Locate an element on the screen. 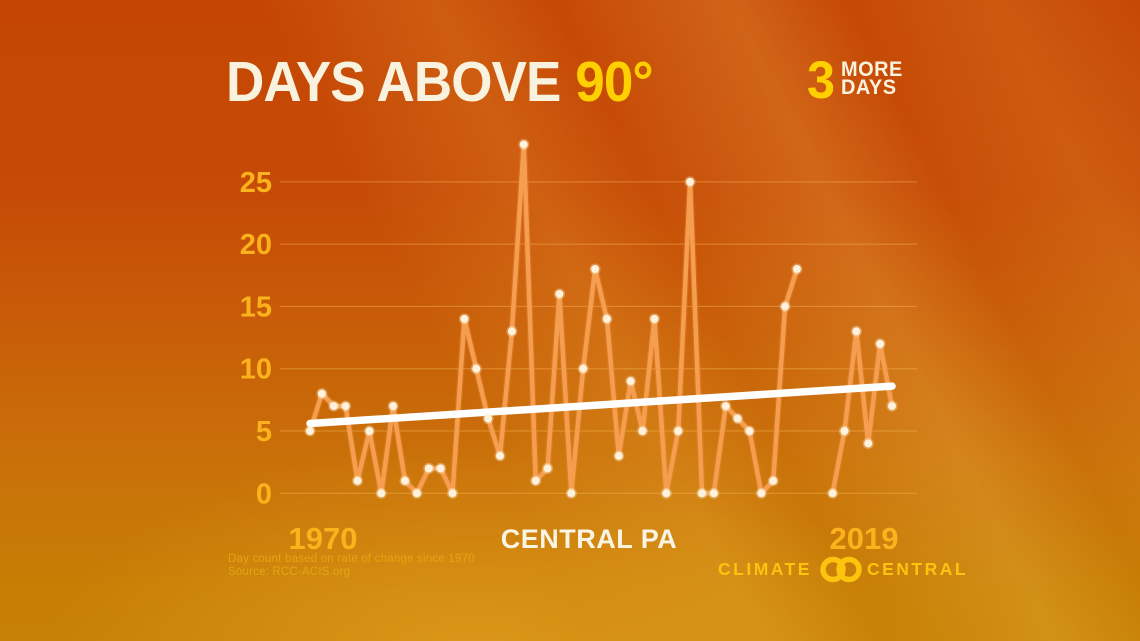 This screenshot has height=641, width=1140. trend-line is located at coordinates (601, 405).